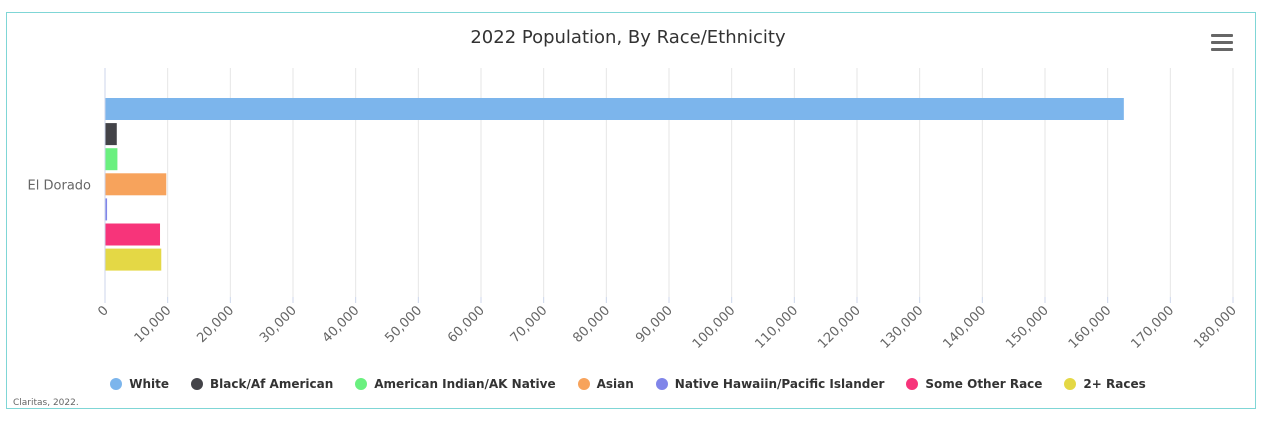 The image size is (1267, 429). What do you see at coordinates (272, 384) in the screenshot?
I see `legend-label: Black/Af American` at bounding box center [272, 384].